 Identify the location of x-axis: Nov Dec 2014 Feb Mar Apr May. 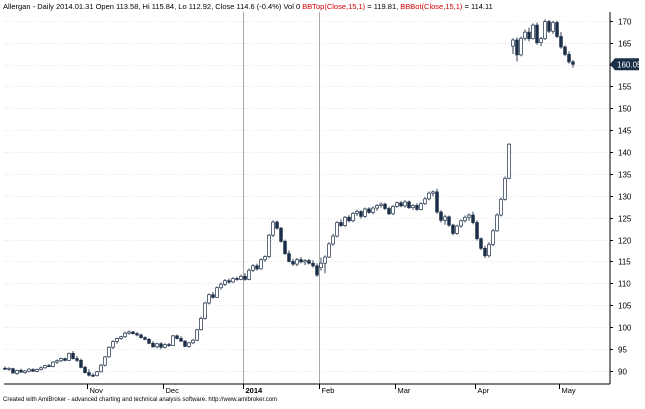
(307, 389).